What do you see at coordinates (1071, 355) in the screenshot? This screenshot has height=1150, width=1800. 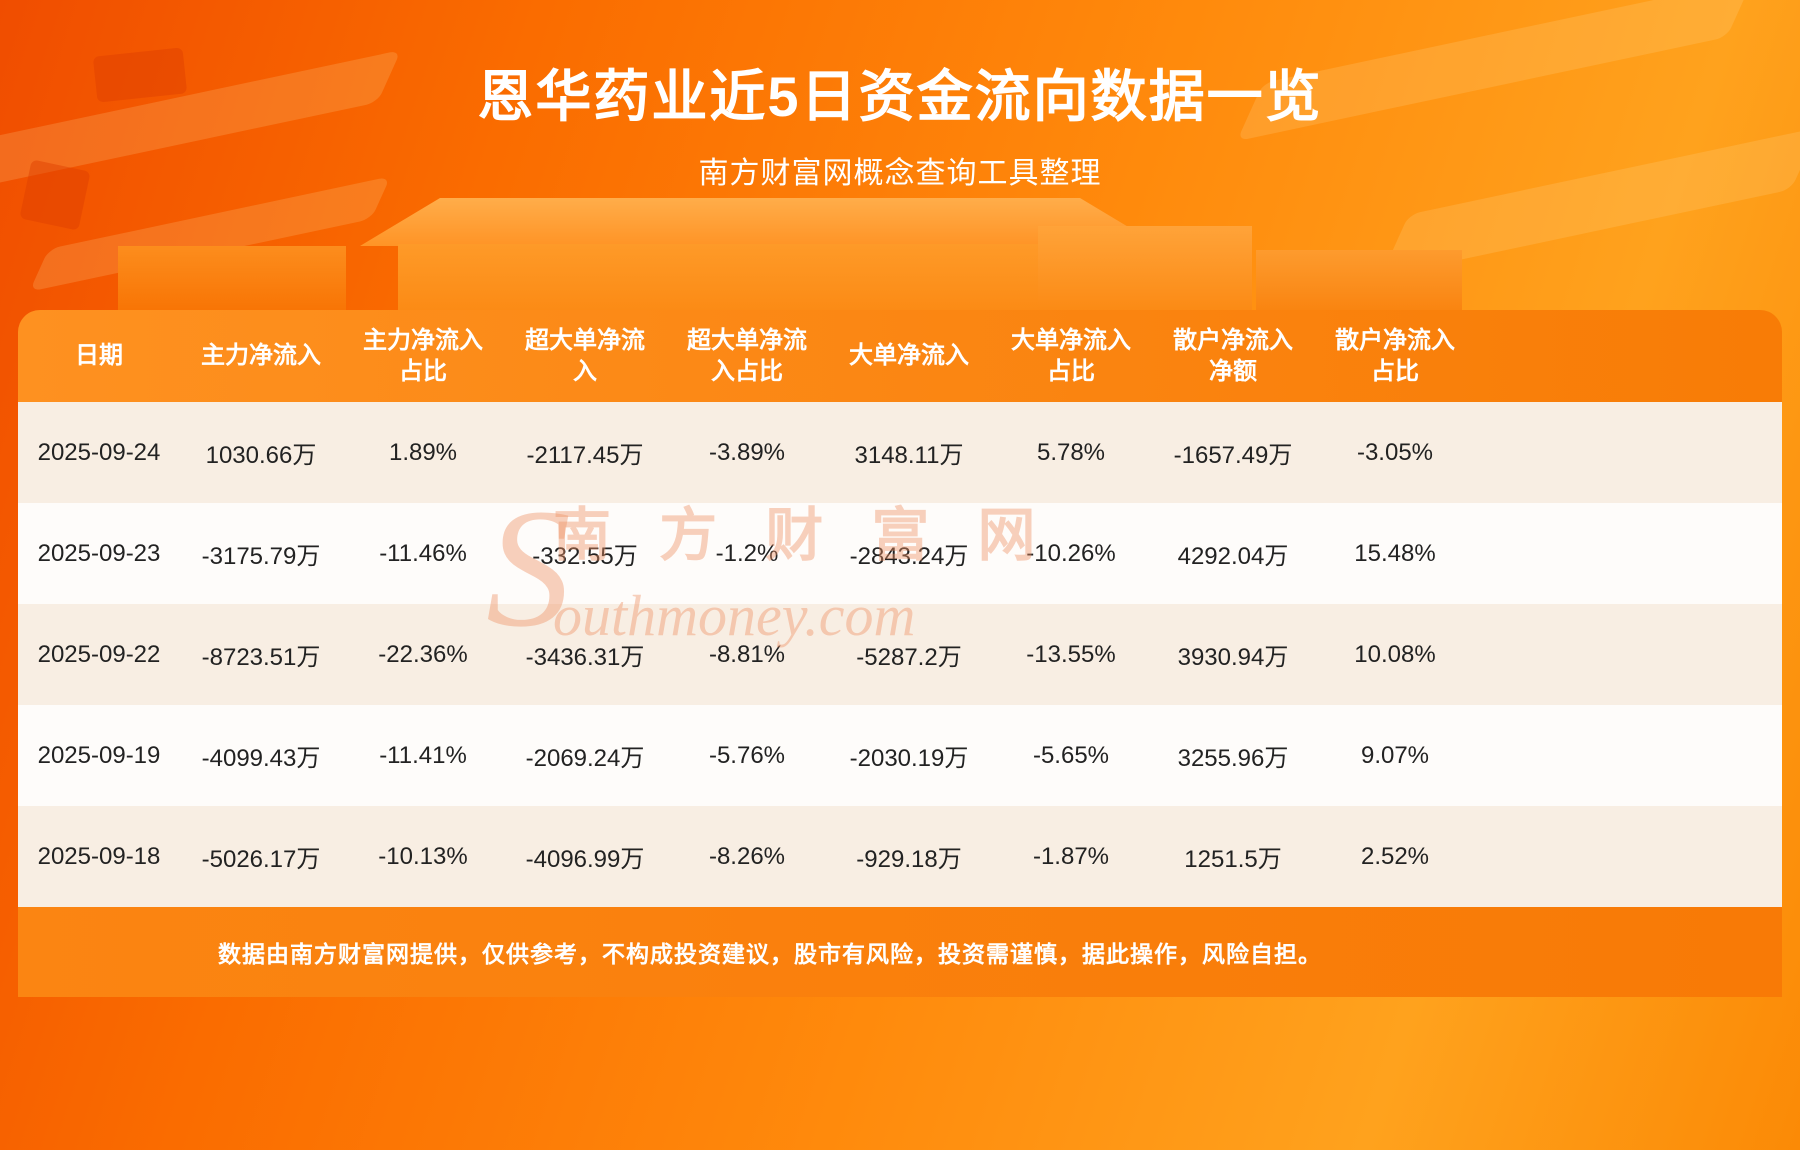 I see `column-header-large-order-ratio: 大单净流入占比` at bounding box center [1071, 355].